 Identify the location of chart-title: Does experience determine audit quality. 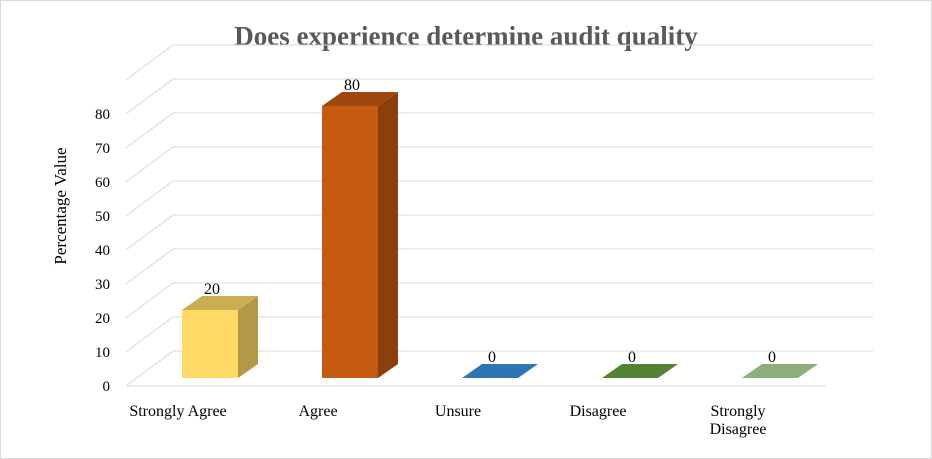
(466, 36).